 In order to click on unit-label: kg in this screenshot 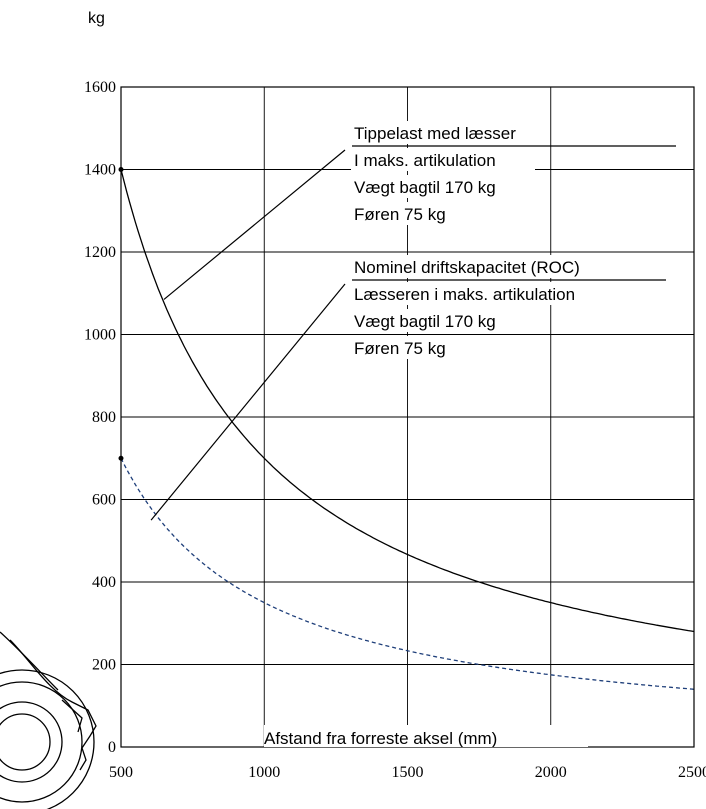, I will do `click(96, 18)`.